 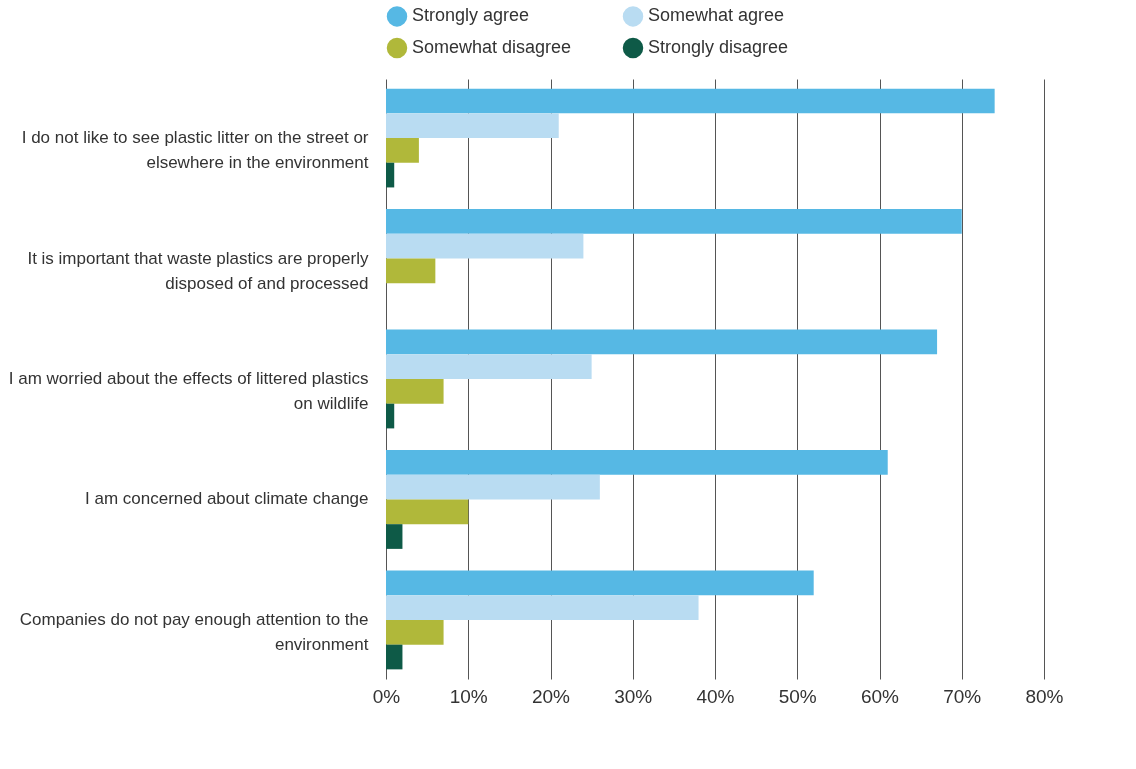 What do you see at coordinates (551, 696) in the screenshot?
I see `x-tick-label: 20%` at bounding box center [551, 696].